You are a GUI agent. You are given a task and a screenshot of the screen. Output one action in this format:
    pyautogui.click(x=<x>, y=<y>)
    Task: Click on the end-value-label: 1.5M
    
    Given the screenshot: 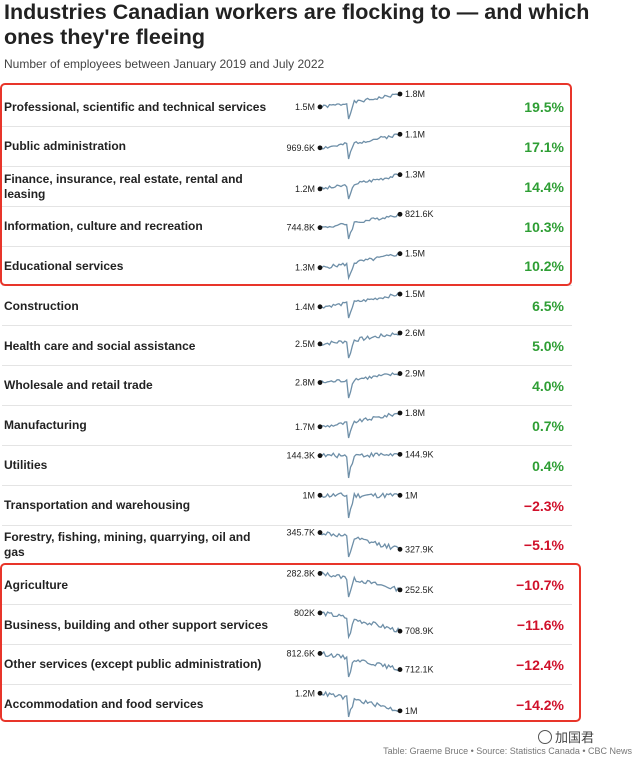 What is the action you would take?
    pyautogui.click(x=415, y=294)
    